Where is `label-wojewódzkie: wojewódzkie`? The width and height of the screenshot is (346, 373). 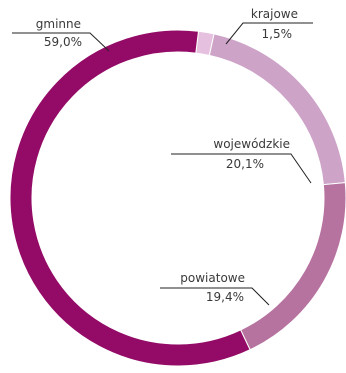 label-wojewódzkie: wojewódzkie is located at coordinates (251, 144).